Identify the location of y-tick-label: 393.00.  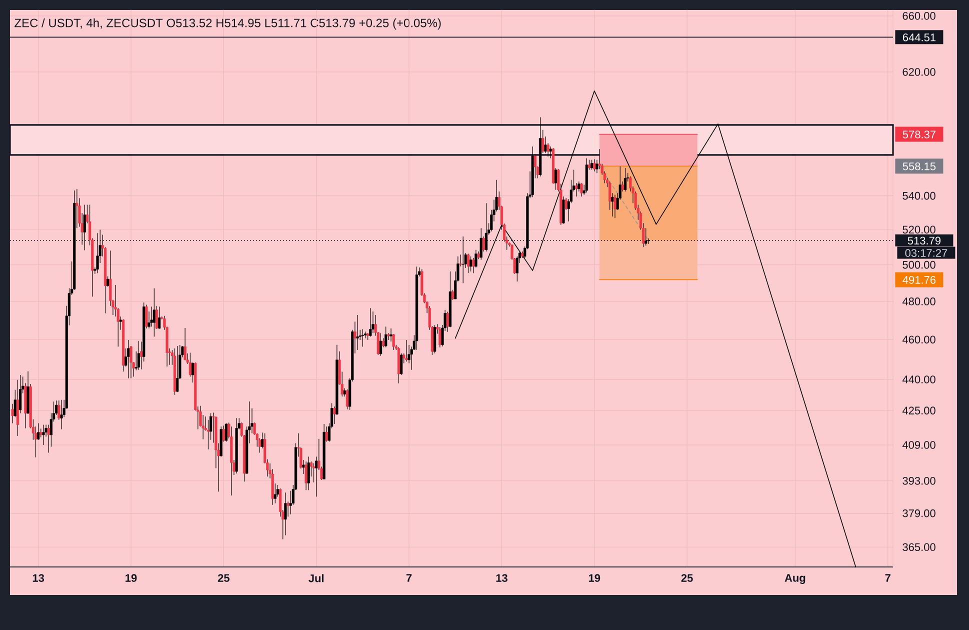
(919, 480).